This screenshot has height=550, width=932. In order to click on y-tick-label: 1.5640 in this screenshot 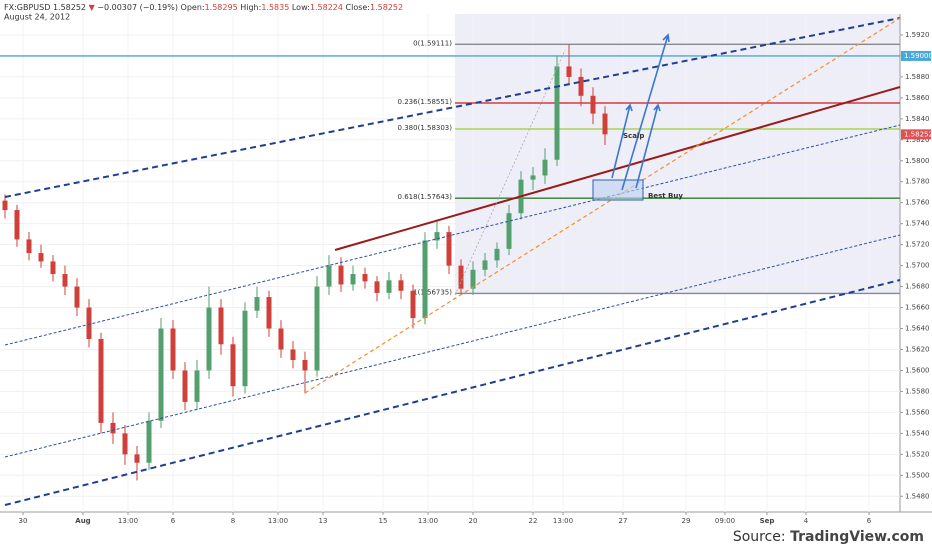, I will do `click(917, 329)`.